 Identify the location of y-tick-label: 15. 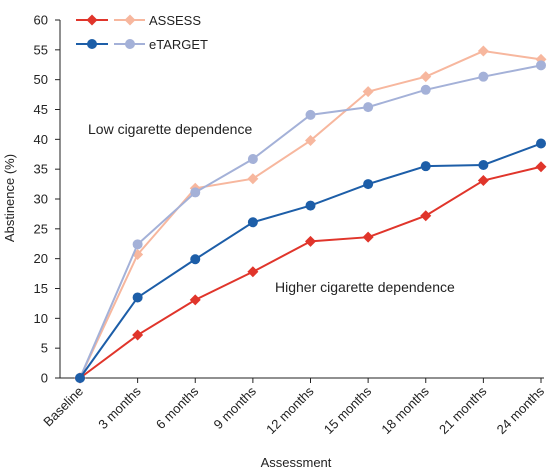
(41, 288).